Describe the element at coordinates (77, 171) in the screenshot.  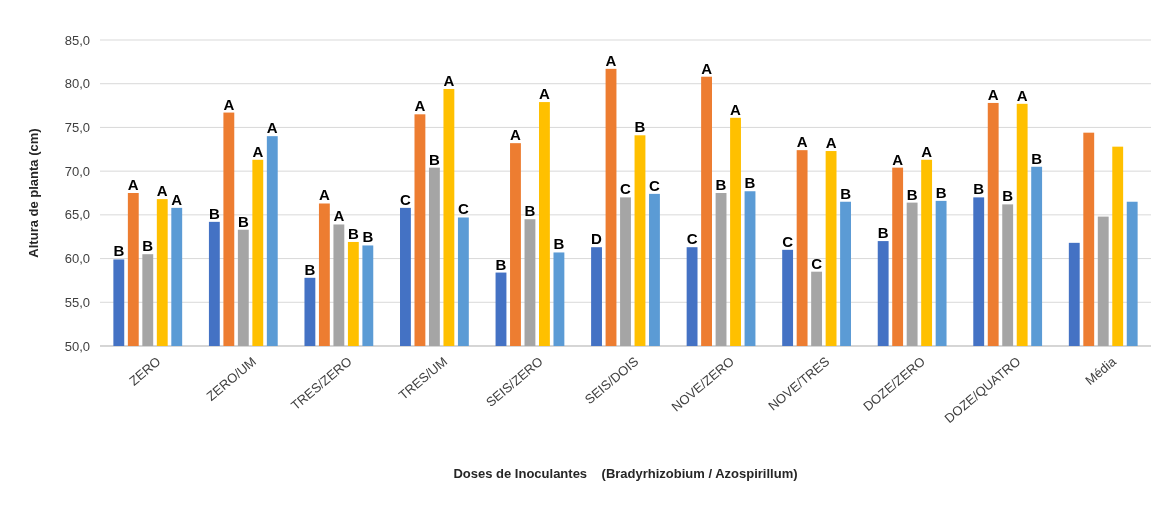
I see `y-tick-label: 70,0` at that location.